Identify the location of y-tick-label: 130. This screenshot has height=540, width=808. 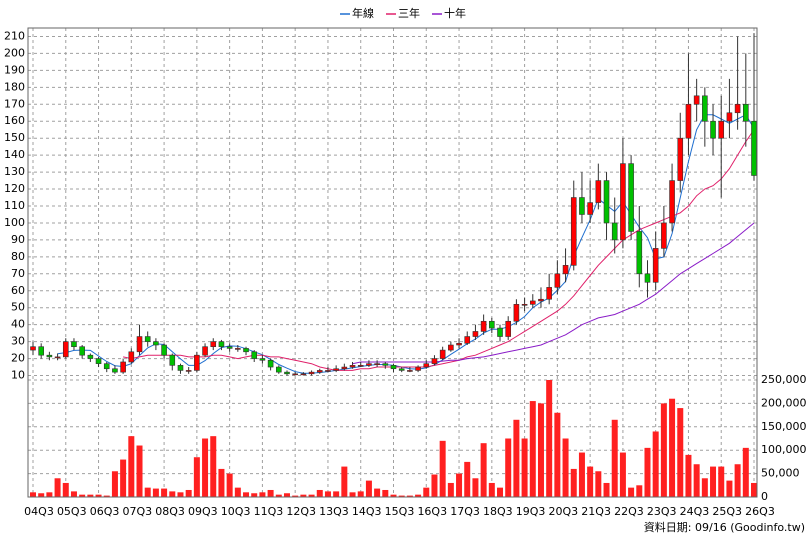
(14, 171).